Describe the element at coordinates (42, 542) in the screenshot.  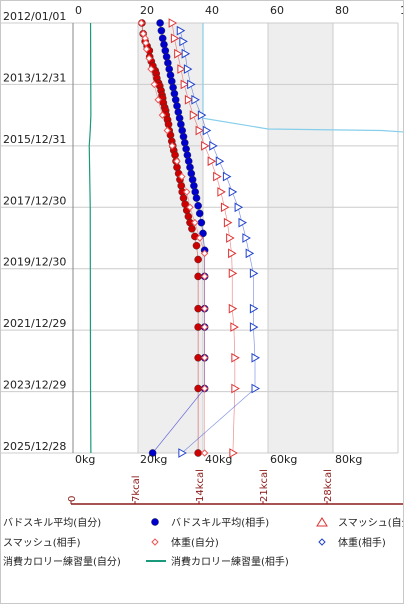
I see `legend-label: スマッシュ(相手)` at that location.